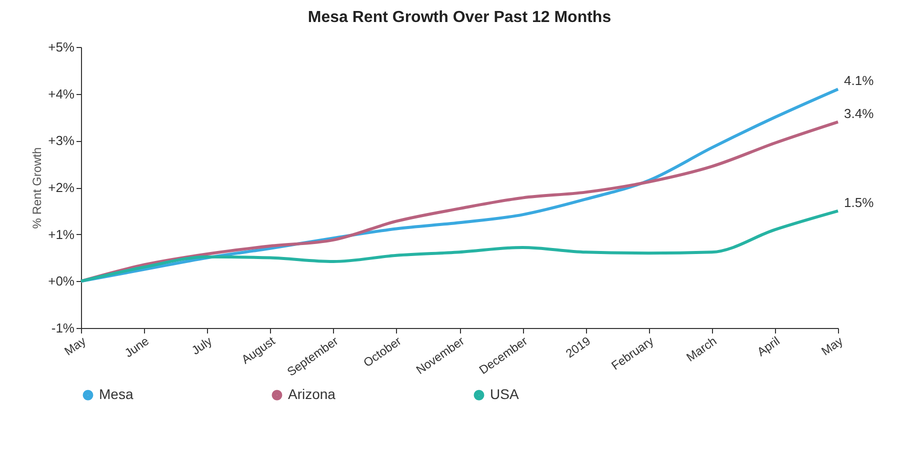 The width and height of the screenshot is (922, 458). Describe the element at coordinates (460, 17) in the screenshot. I see `chart-title: Mesa Rent Growth Over Past 12 Months` at that location.